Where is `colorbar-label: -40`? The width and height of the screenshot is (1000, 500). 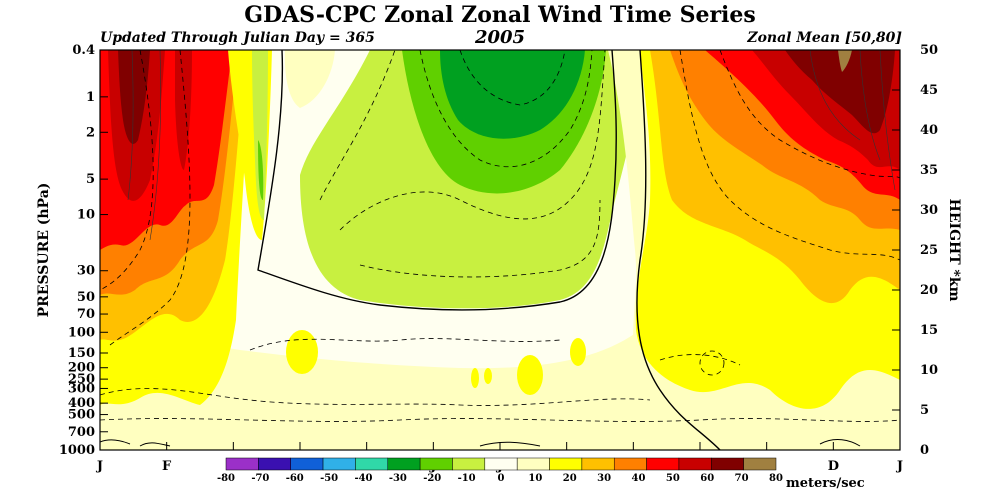
colorbar-label: -40 is located at coordinates (363, 478).